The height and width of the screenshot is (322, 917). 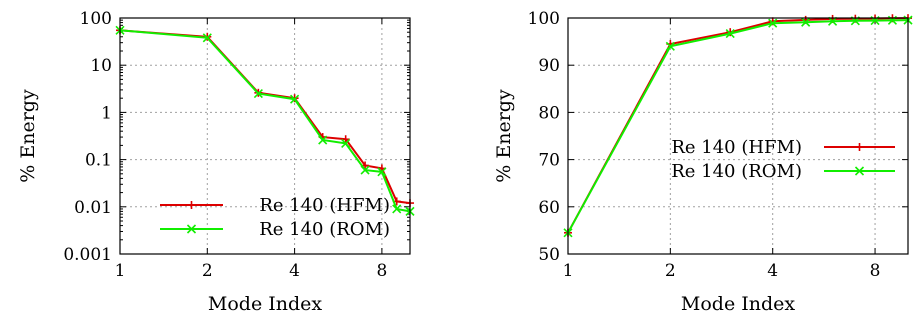 I want to click on y-tick-label: 80, so click(x=549, y=113).